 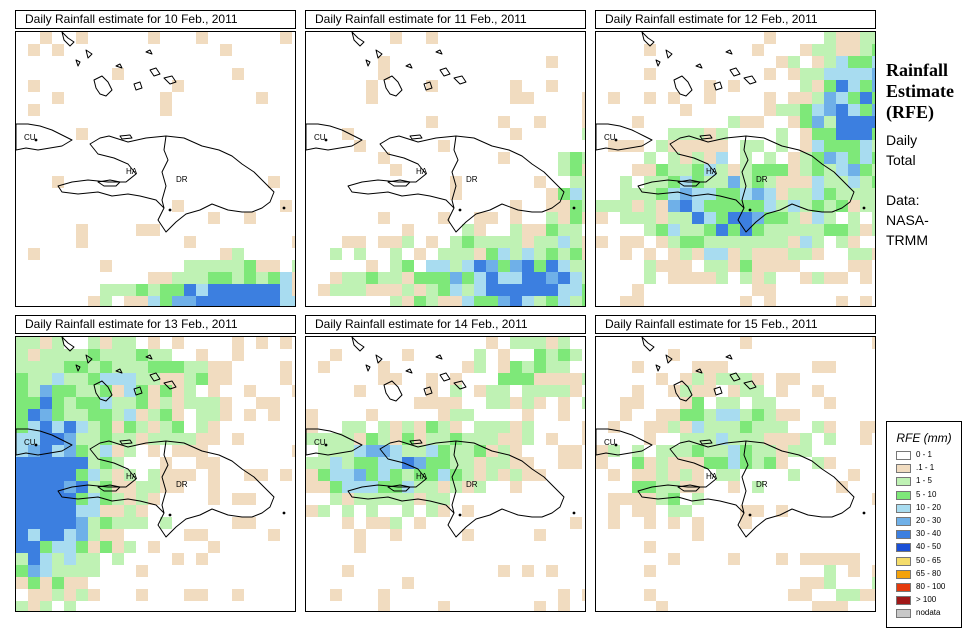 I want to click on country-label-haiti: HA, so click(x=132, y=476).